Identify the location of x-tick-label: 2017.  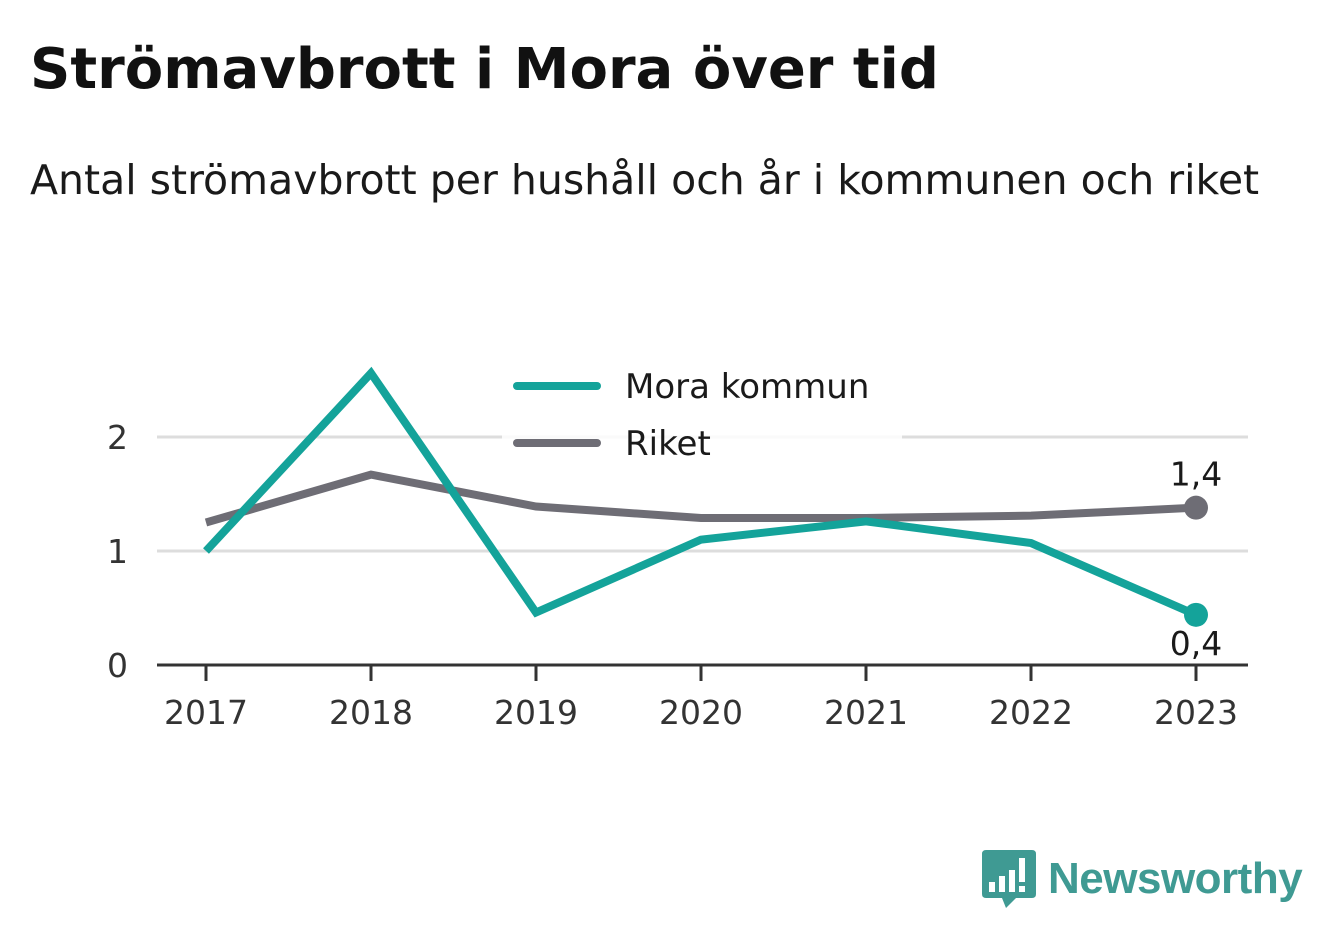
(206, 712).